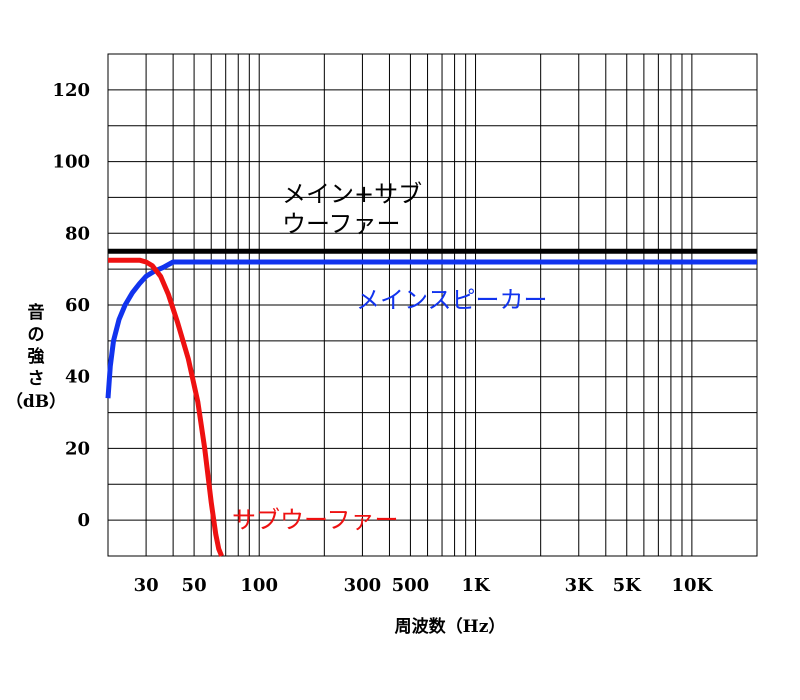  Describe the element at coordinates (77, 448) in the screenshot. I see `y-tick-label: 20` at that location.